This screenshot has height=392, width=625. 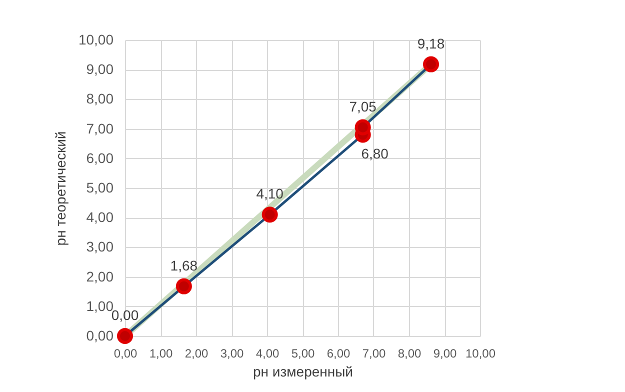 I want to click on y-tick-label: 0,00, so click(x=100, y=336).